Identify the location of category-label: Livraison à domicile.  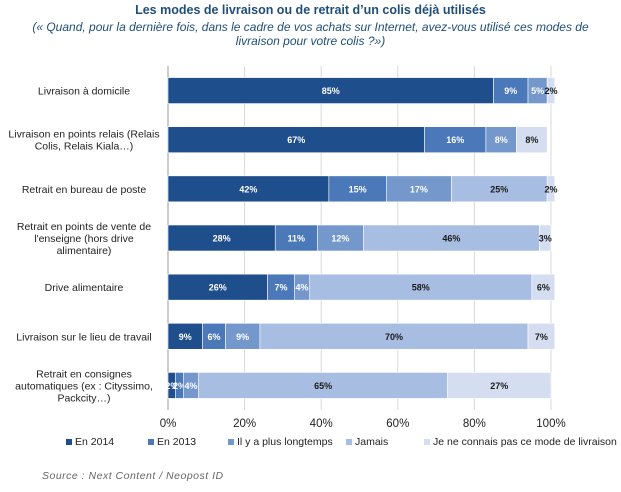
(84, 92).